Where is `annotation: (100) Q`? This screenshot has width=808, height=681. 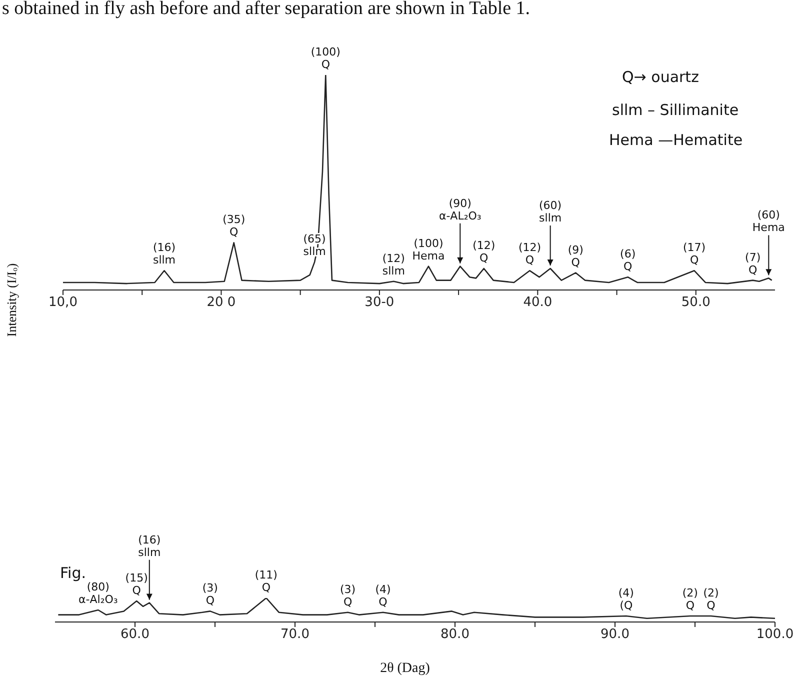 annotation: (100) Q is located at coordinates (325, 58).